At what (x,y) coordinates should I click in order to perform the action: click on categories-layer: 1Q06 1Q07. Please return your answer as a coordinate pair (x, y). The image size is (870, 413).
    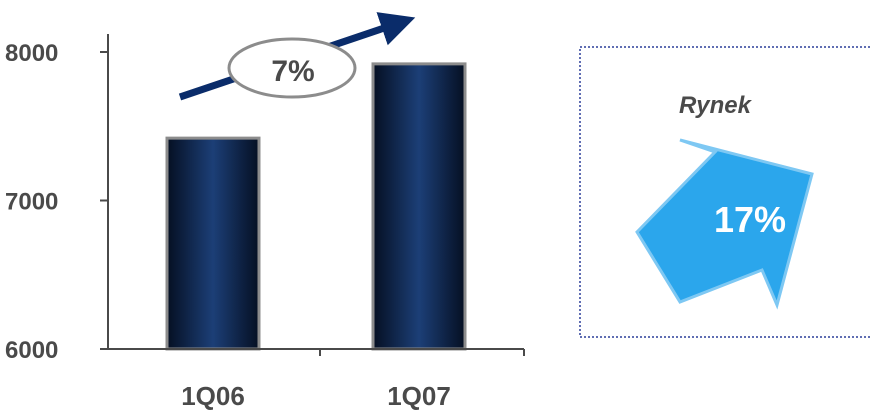
    Looking at the image, I should click on (316, 396).